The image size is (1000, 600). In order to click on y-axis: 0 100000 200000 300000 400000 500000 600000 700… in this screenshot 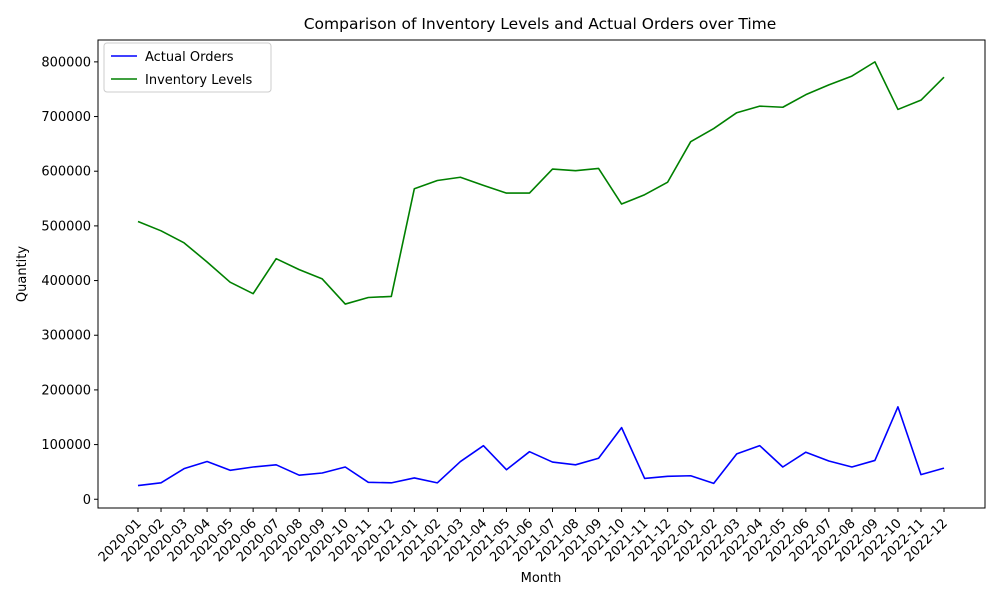, I will do `click(69, 281)`.